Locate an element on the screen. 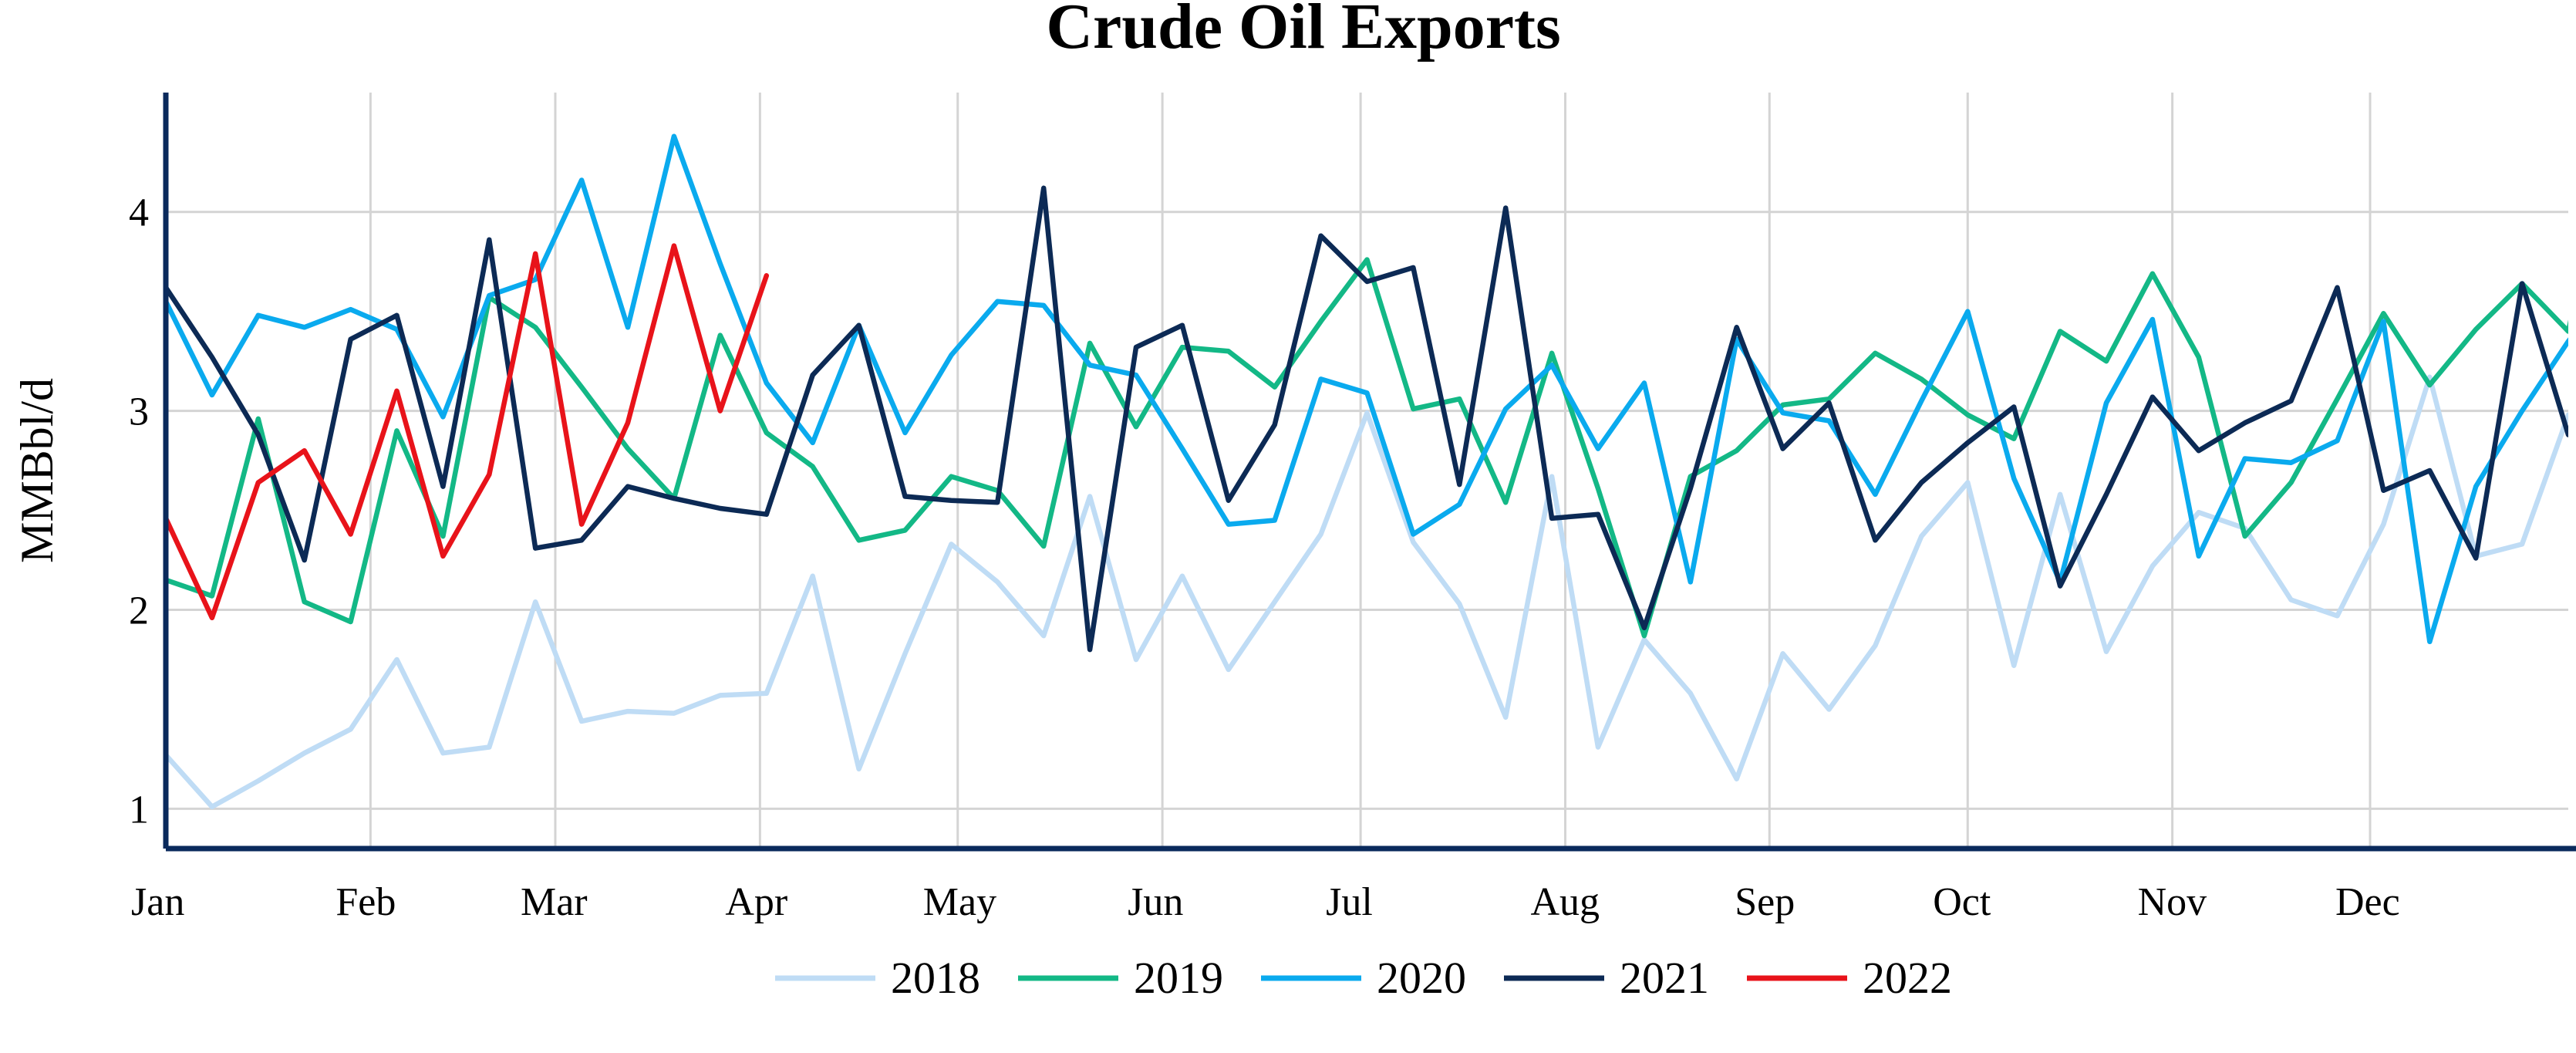 This screenshot has height=1053, width=2576. x-tick-label: Oct is located at coordinates (1962, 902).